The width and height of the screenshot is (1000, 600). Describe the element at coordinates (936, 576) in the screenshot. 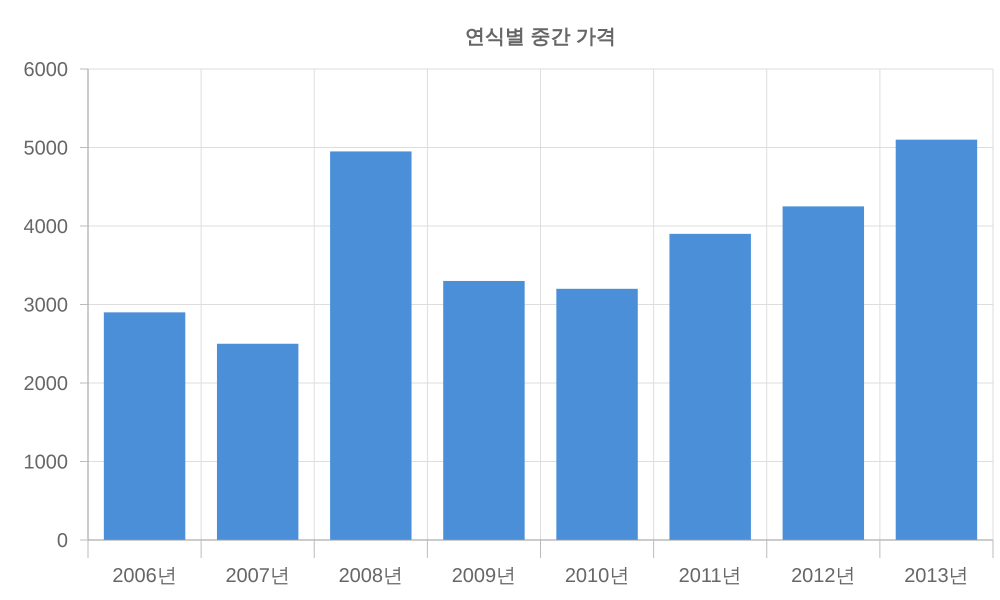

I see `x-tick-label: 2013년` at that location.